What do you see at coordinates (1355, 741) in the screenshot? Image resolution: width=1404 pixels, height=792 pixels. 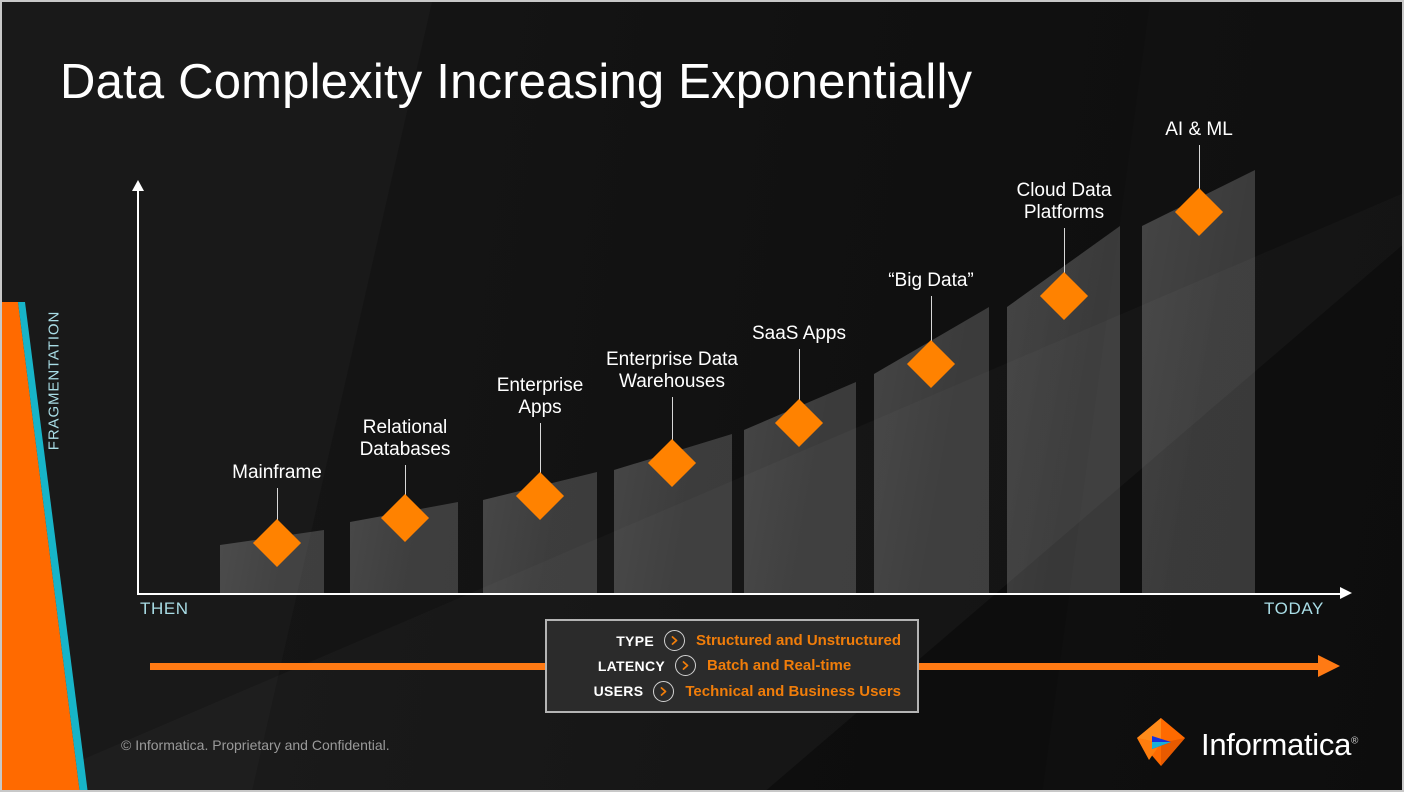 I see `registered-trademark-icon: ®` at bounding box center [1355, 741].